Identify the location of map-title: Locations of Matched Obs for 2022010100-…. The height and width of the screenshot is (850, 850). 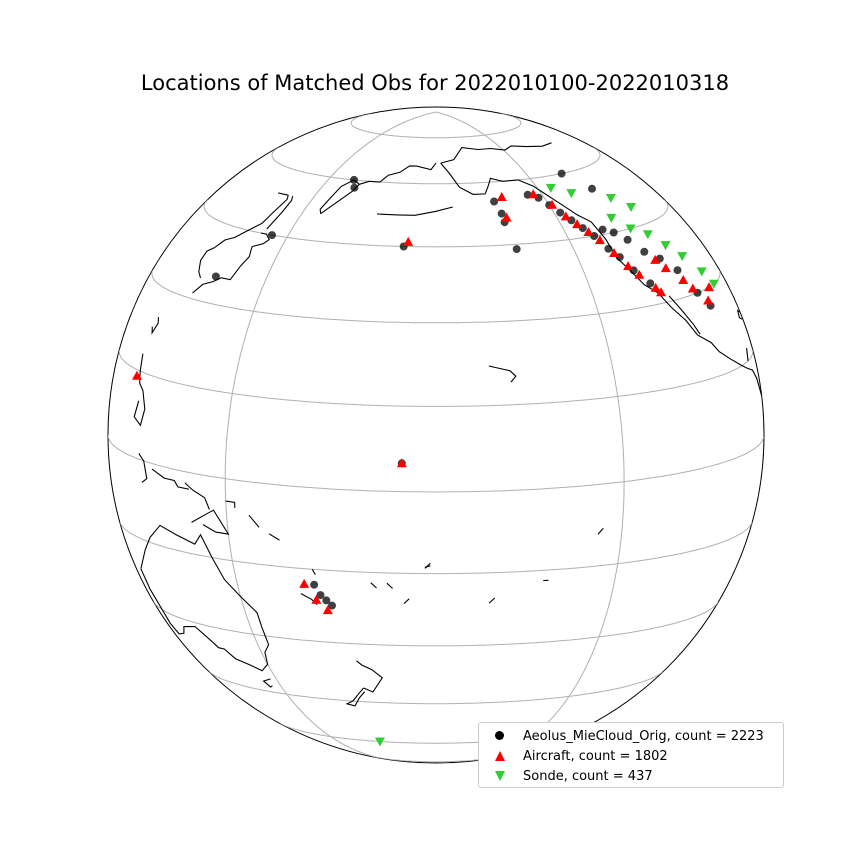
(435, 83).